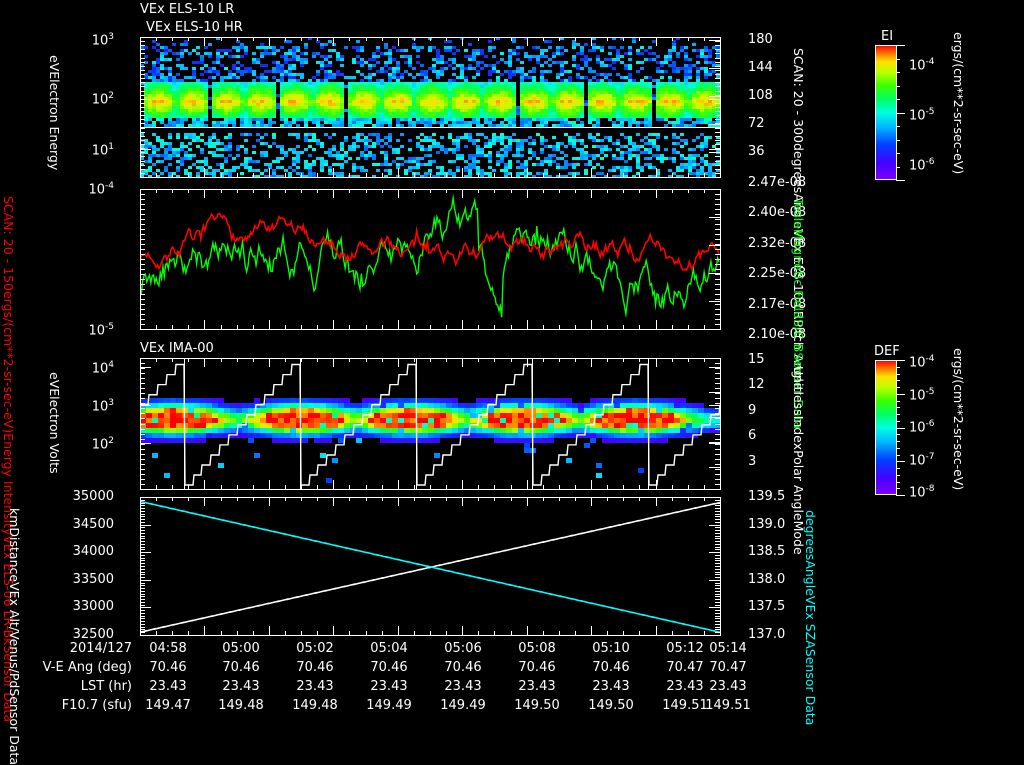 The height and width of the screenshot is (765, 1024). What do you see at coordinates (102, 40) in the screenshot?
I see `panel1-left-tick: 10³` at bounding box center [102, 40].